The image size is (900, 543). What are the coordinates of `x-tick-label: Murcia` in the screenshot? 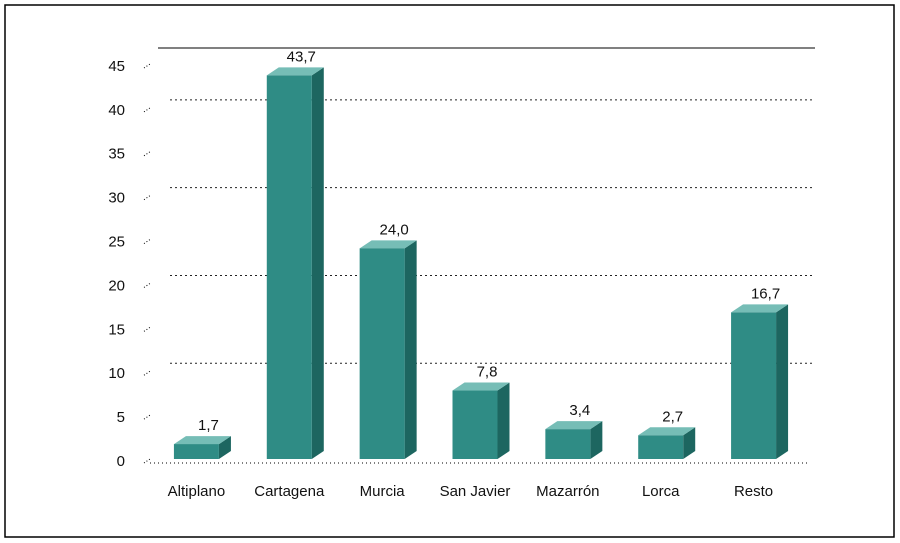 It's located at (383, 491).